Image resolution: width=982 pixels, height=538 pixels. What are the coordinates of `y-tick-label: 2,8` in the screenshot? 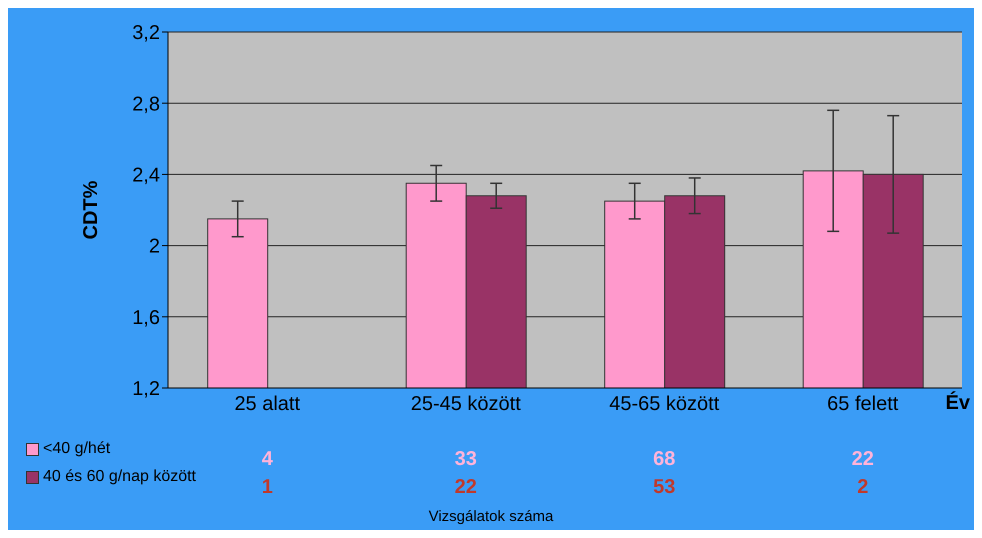 It's located at (146, 104).